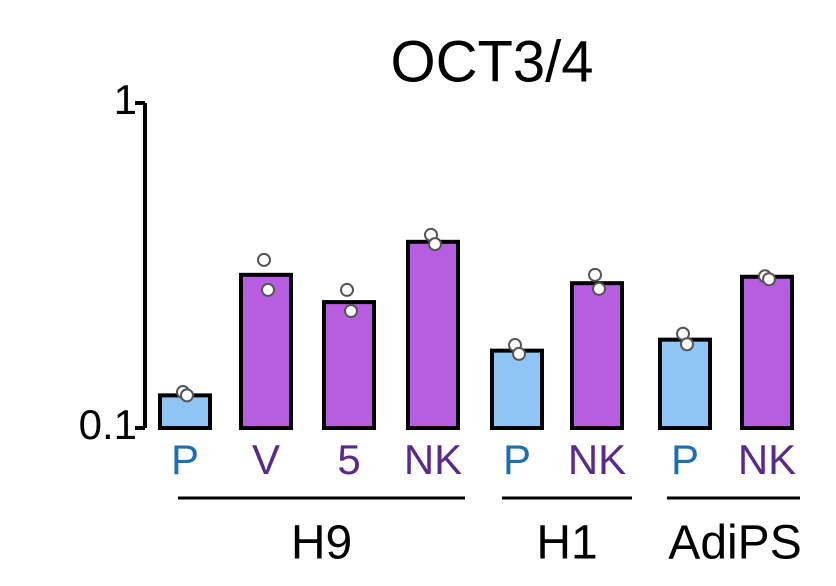 This screenshot has width=836, height=586. Describe the element at coordinates (125, 99) in the screenshot. I see `y-tick-label: 1` at that location.